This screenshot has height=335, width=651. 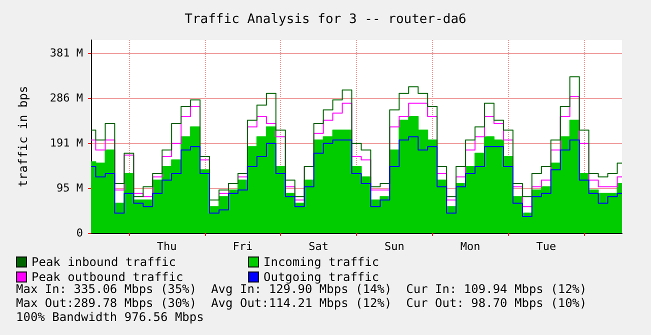 What do you see at coordinates (108, 277) in the screenshot?
I see `legend-label: Peak outbound traffic` at bounding box center [108, 277].